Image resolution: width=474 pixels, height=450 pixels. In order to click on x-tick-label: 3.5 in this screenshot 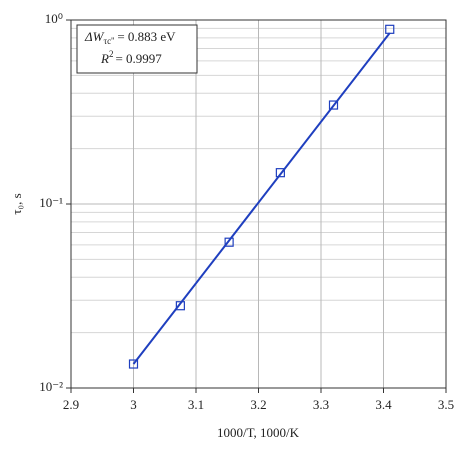, I will do `click(446, 404)`.